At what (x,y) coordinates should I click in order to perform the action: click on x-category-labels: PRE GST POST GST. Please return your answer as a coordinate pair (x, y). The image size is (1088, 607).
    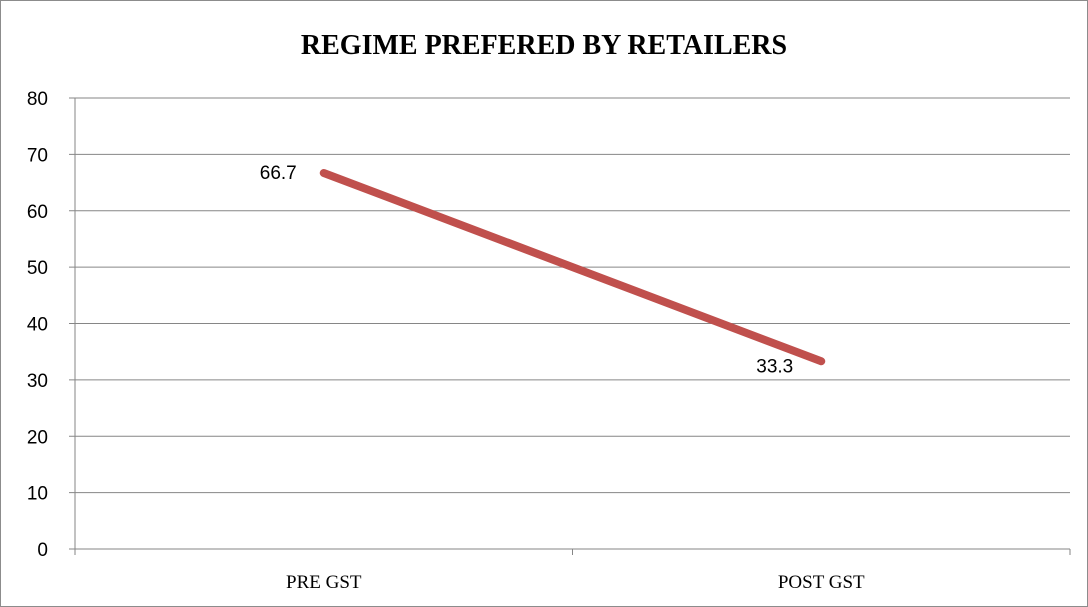
    Looking at the image, I should click on (575, 582).